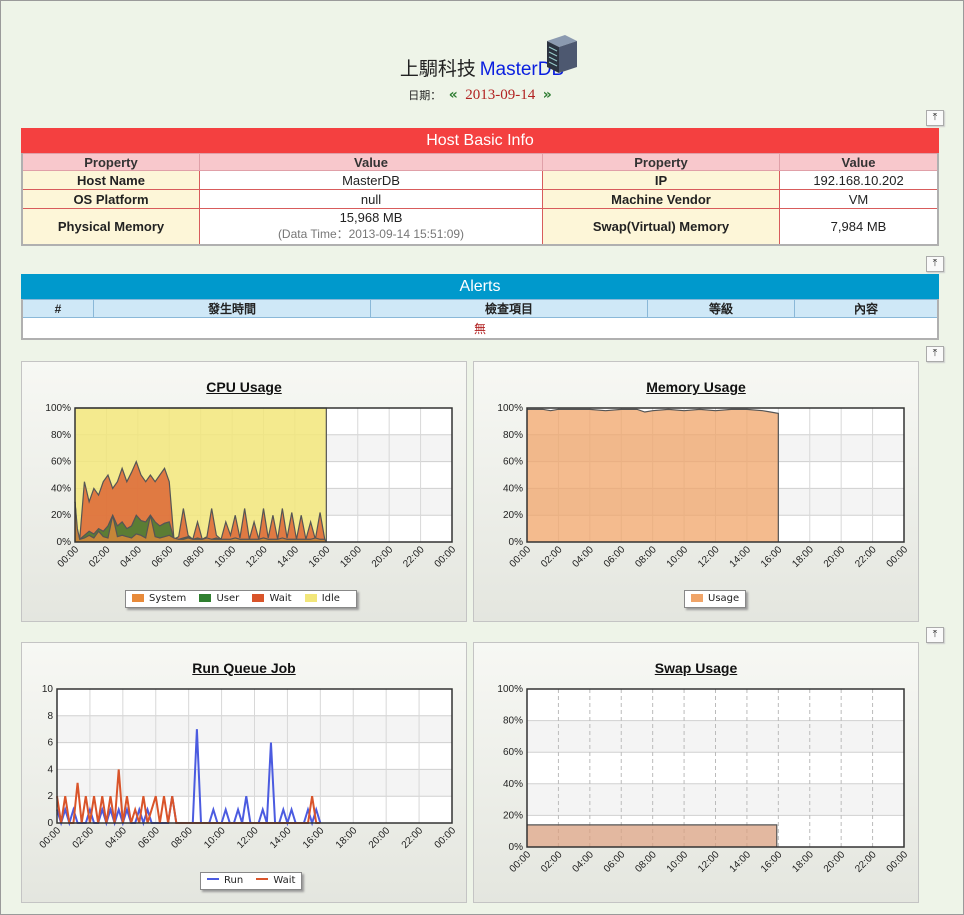 This screenshot has height=915, width=964. Describe the element at coordinates (480, 180) in the screenshot. I see `table-row: Host Name MasterDB IP 192.168.10.202` at that location.